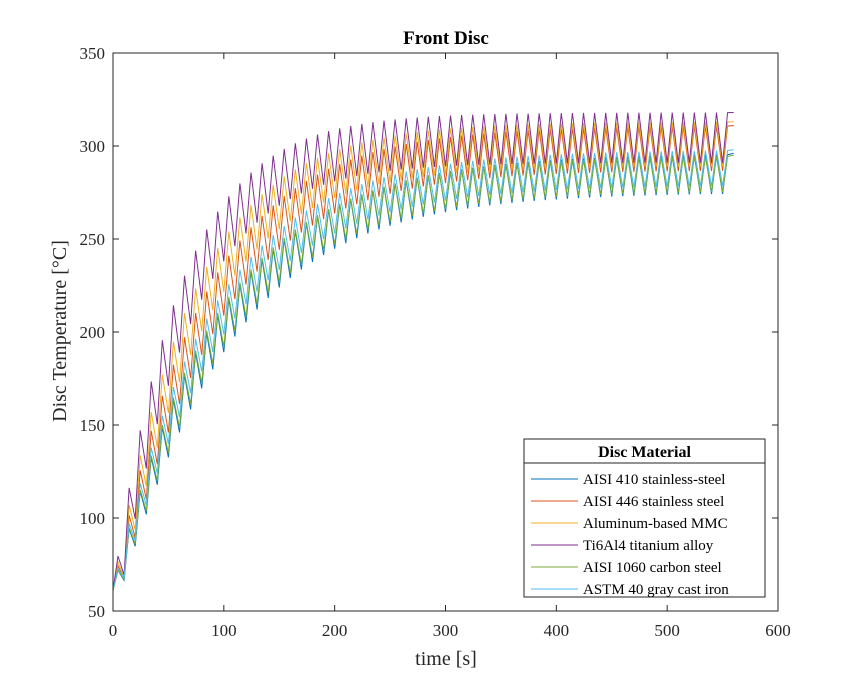 The height and width of the screenshot is (687, 861). What do you see at coordinates (93, 332) in the screenshot?
I see `y-tick-label: 200` at bounding box center [93, 332].